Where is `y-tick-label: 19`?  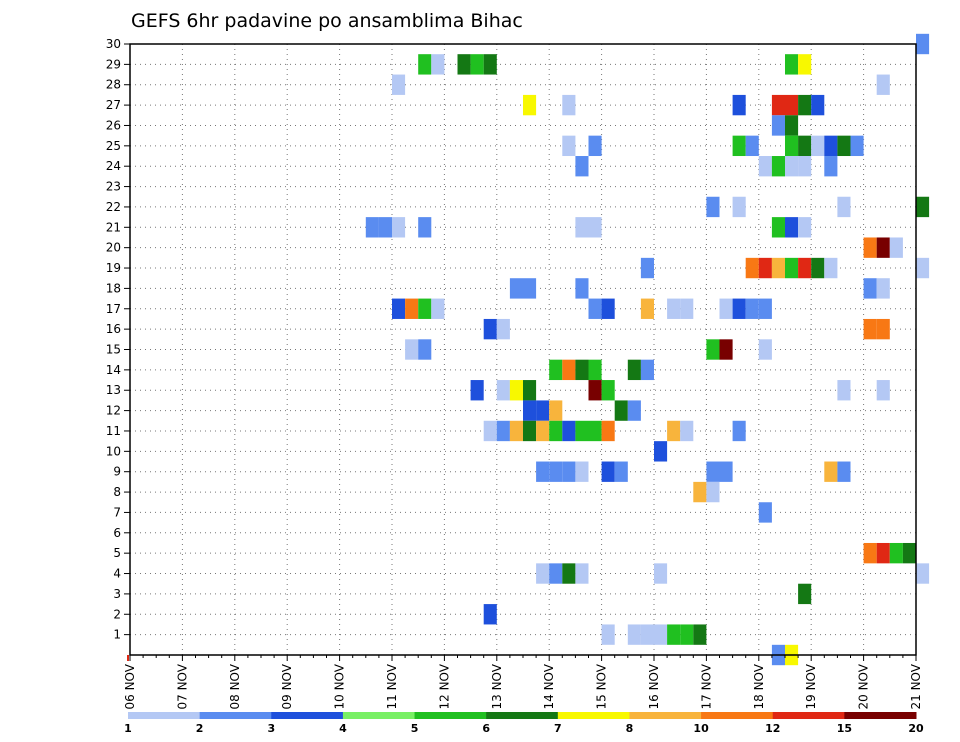
y-tick-label: 19 is located at coordinates (113, 268).